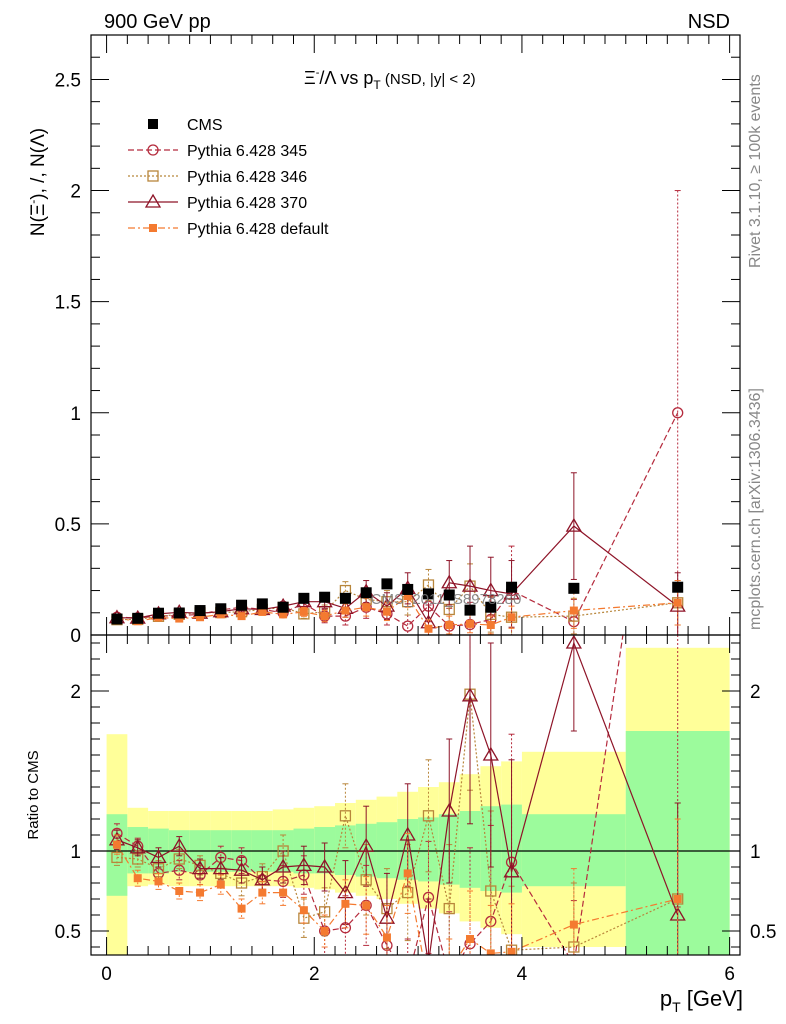  Describe the element at coordinates (68, 932) in the screenshot. I see `ratio-y-tick-label: 0.5` at that location.